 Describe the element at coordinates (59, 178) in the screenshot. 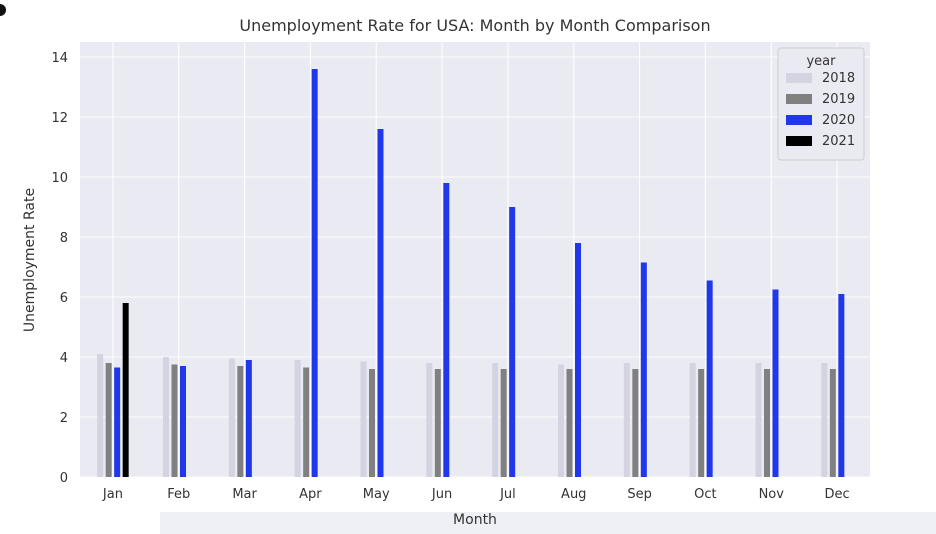

I see `y-tick-label: 10` at that location.